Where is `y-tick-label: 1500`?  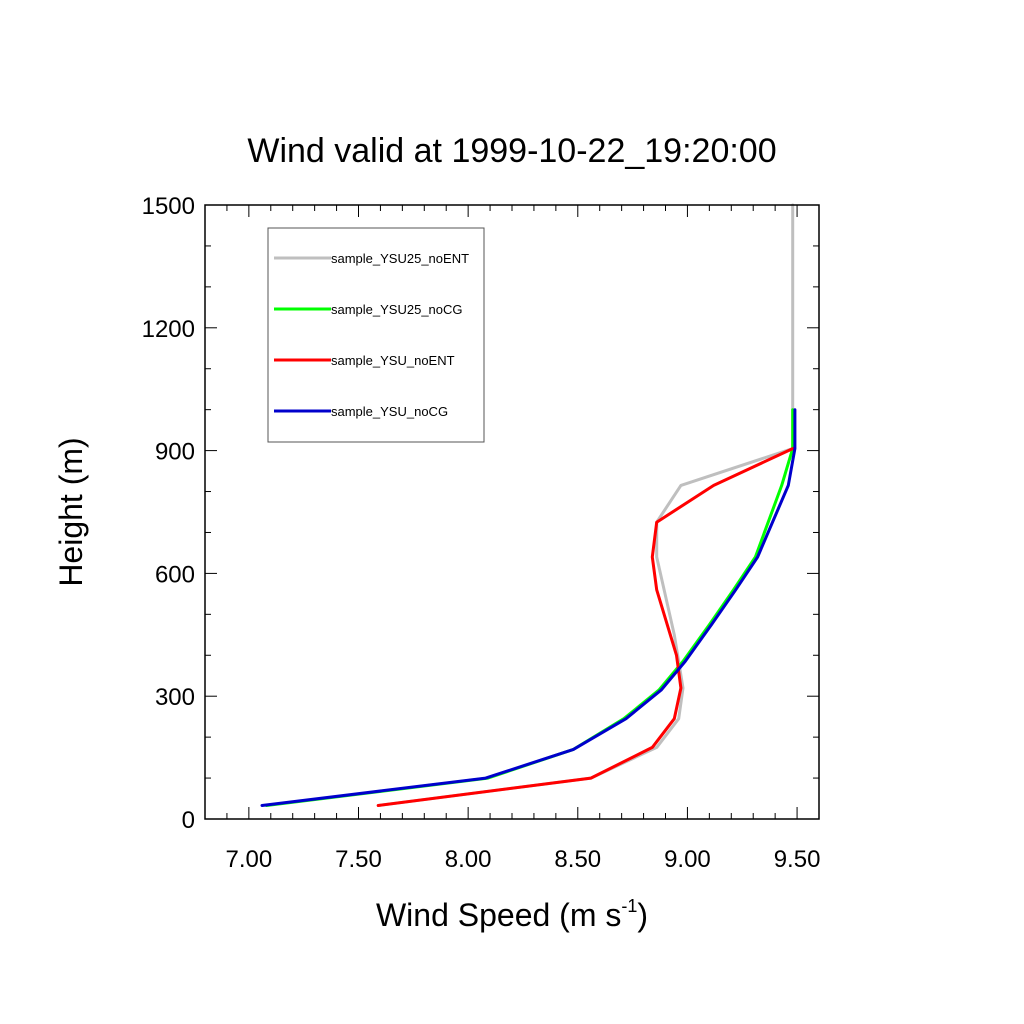
y-tick-label: 1500 is located at coordinates (168, 206).